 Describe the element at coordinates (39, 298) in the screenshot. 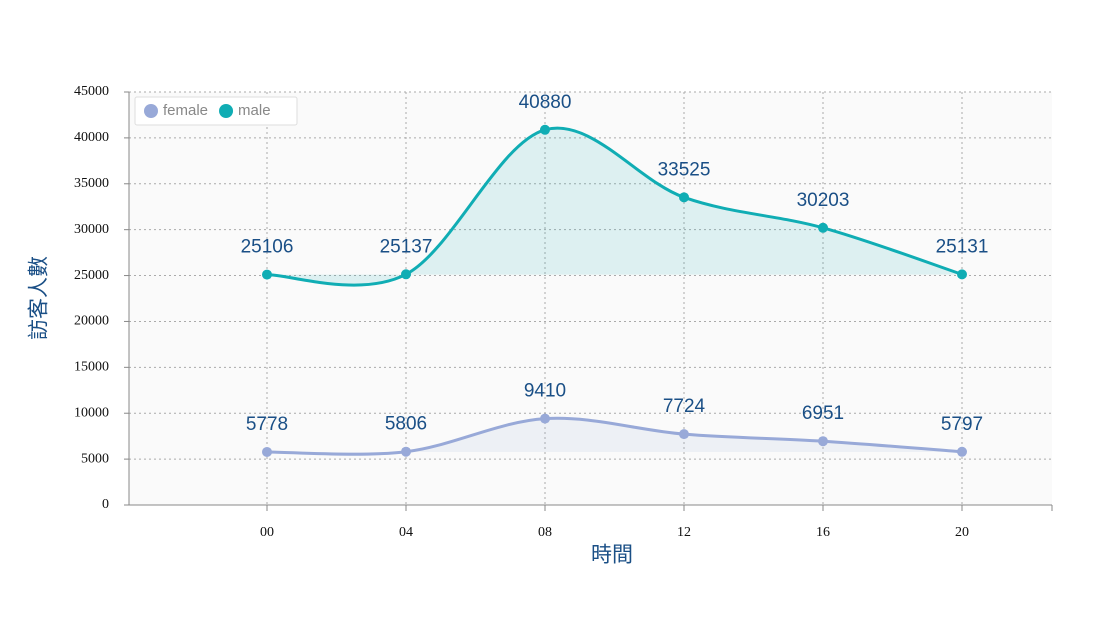

I see `y-axis-label: 訪客人數` at that location.